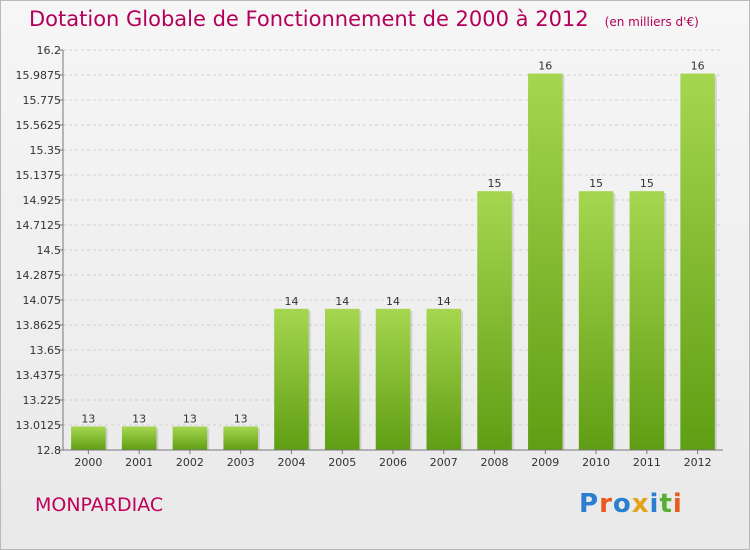 The image size is (750, 550). I want to click on x-tick-label: 2006, so click(393, 462).